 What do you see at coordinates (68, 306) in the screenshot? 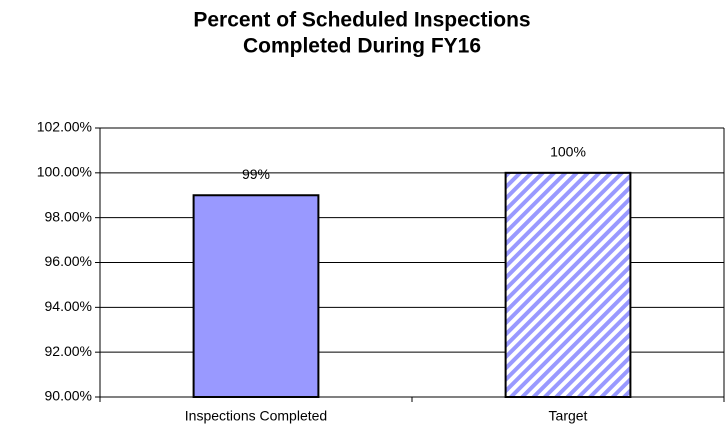
I see `y-tick-label: 94.00%` at bounding box center [68, 306].